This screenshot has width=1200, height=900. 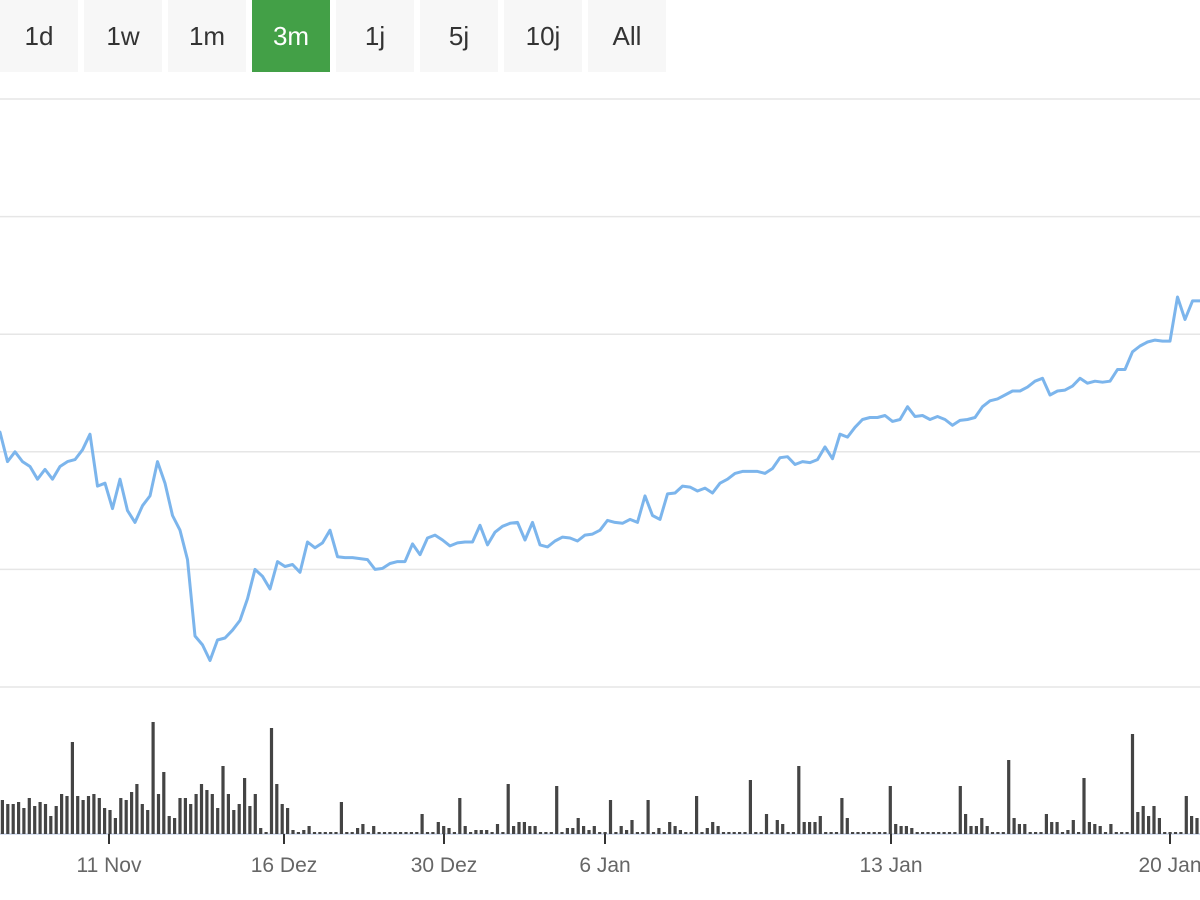 What do you see at coordinates (109, 865) in the screenshot?
I see `x-tick-label: 11 Nov` at bounding box center [109, 865].